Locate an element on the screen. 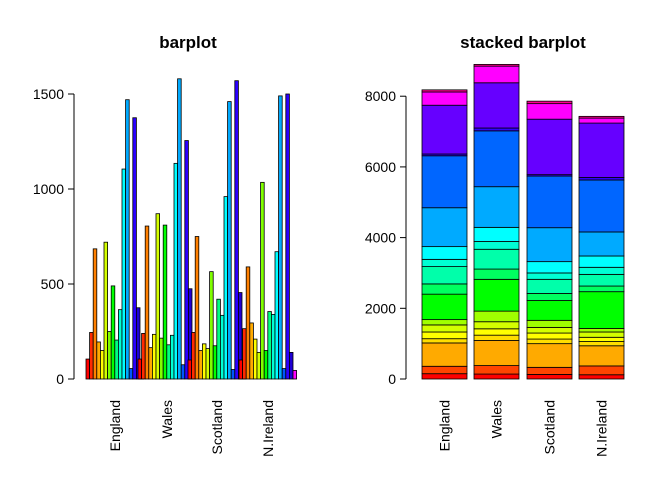 This screenshot has width=672, height=480. y-tick-label: 6000 is located at coordinates (380, 167).